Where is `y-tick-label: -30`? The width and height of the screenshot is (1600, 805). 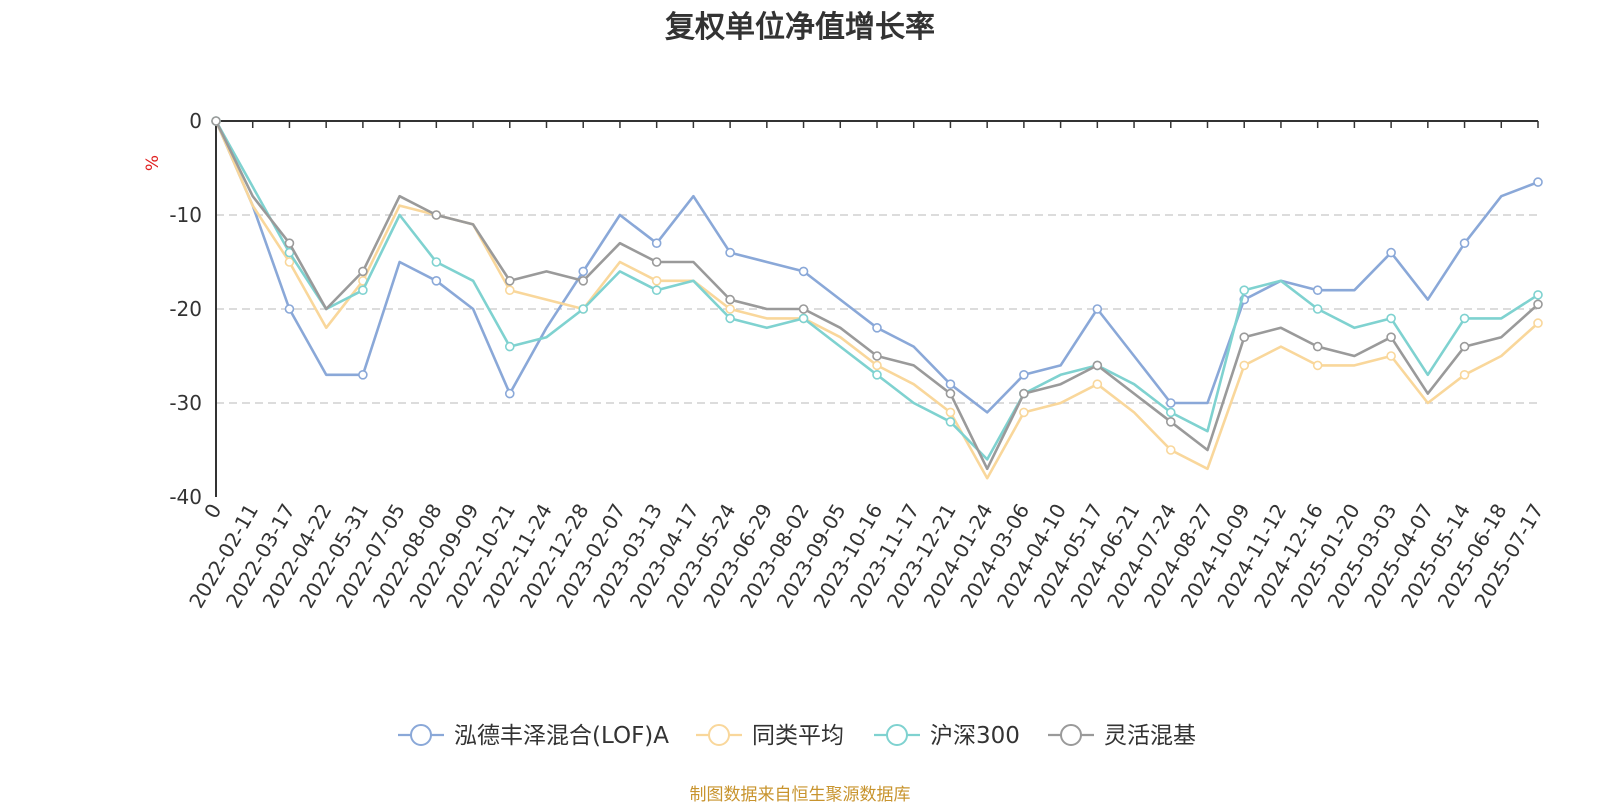
y-tick-label: -30 is located at coordinates (185, 403).